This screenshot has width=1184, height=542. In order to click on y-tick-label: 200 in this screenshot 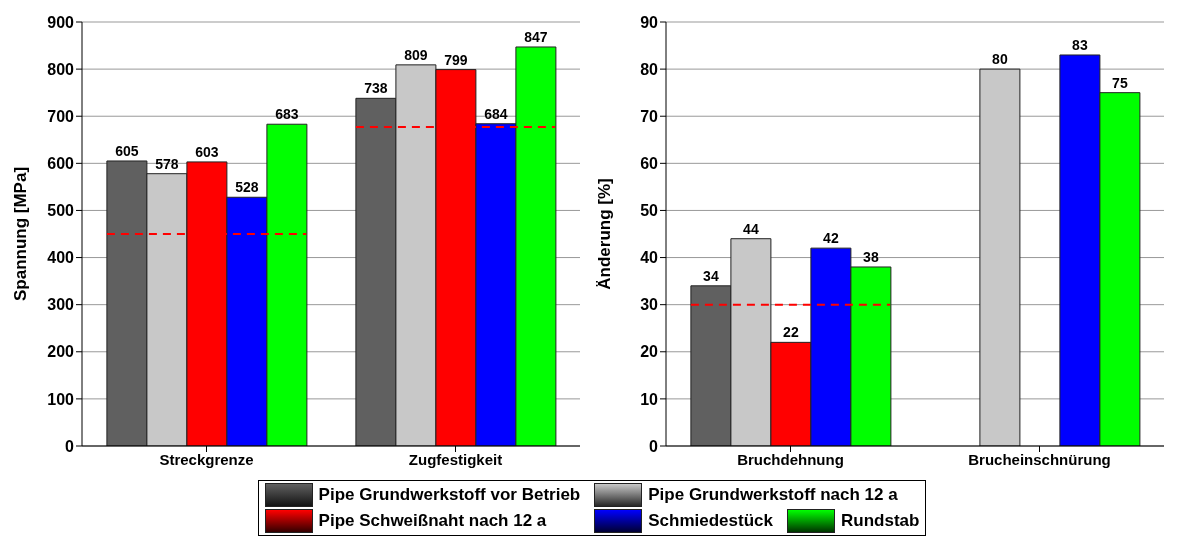, I will do `click(61, 352)`.